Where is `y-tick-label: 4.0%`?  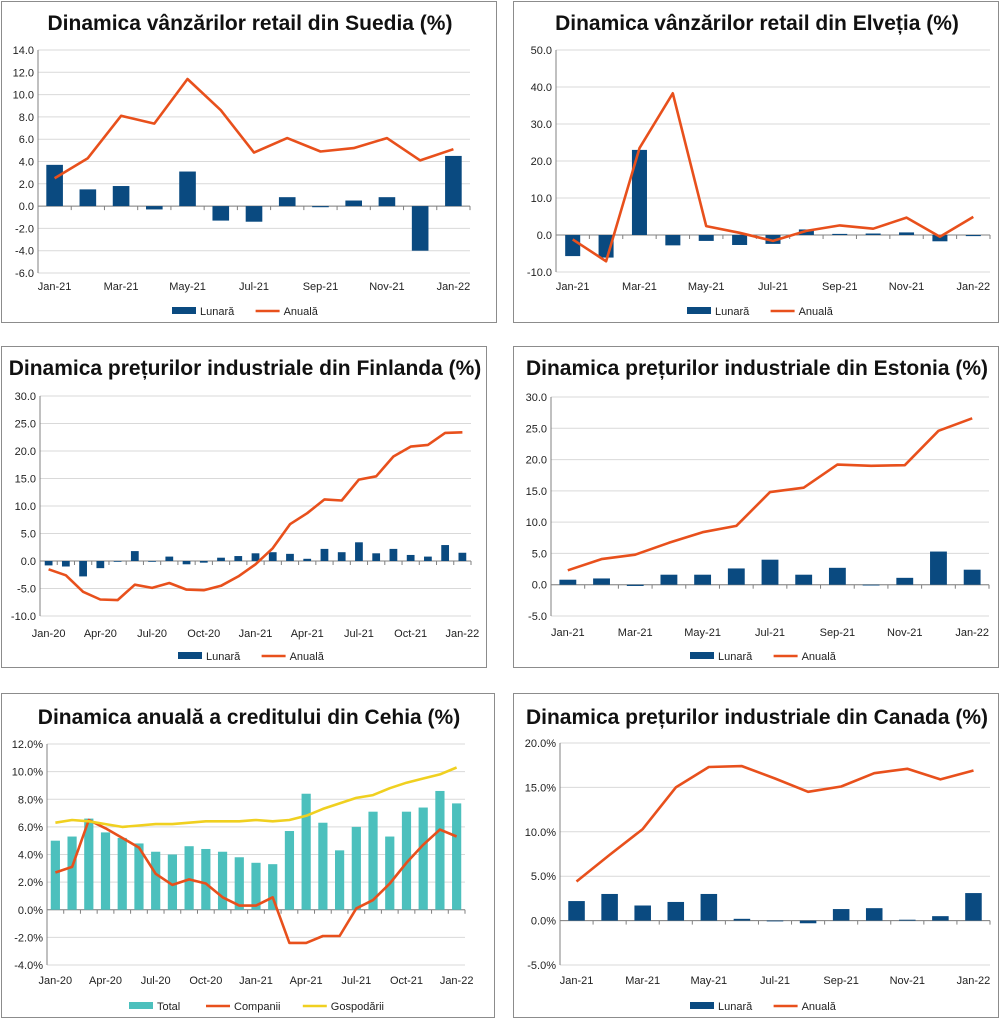
y-tick-label: 4.0% is located at coordinates (30, 856).